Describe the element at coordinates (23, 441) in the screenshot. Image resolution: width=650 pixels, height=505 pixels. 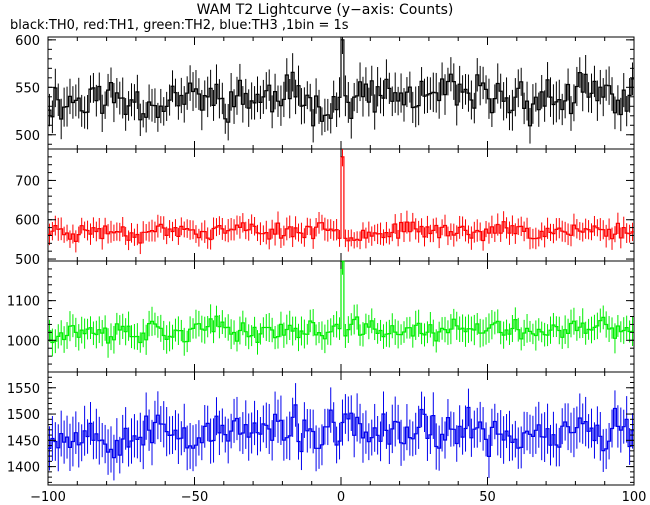
I see `y-tick-label-TH3: 1450` at that location.